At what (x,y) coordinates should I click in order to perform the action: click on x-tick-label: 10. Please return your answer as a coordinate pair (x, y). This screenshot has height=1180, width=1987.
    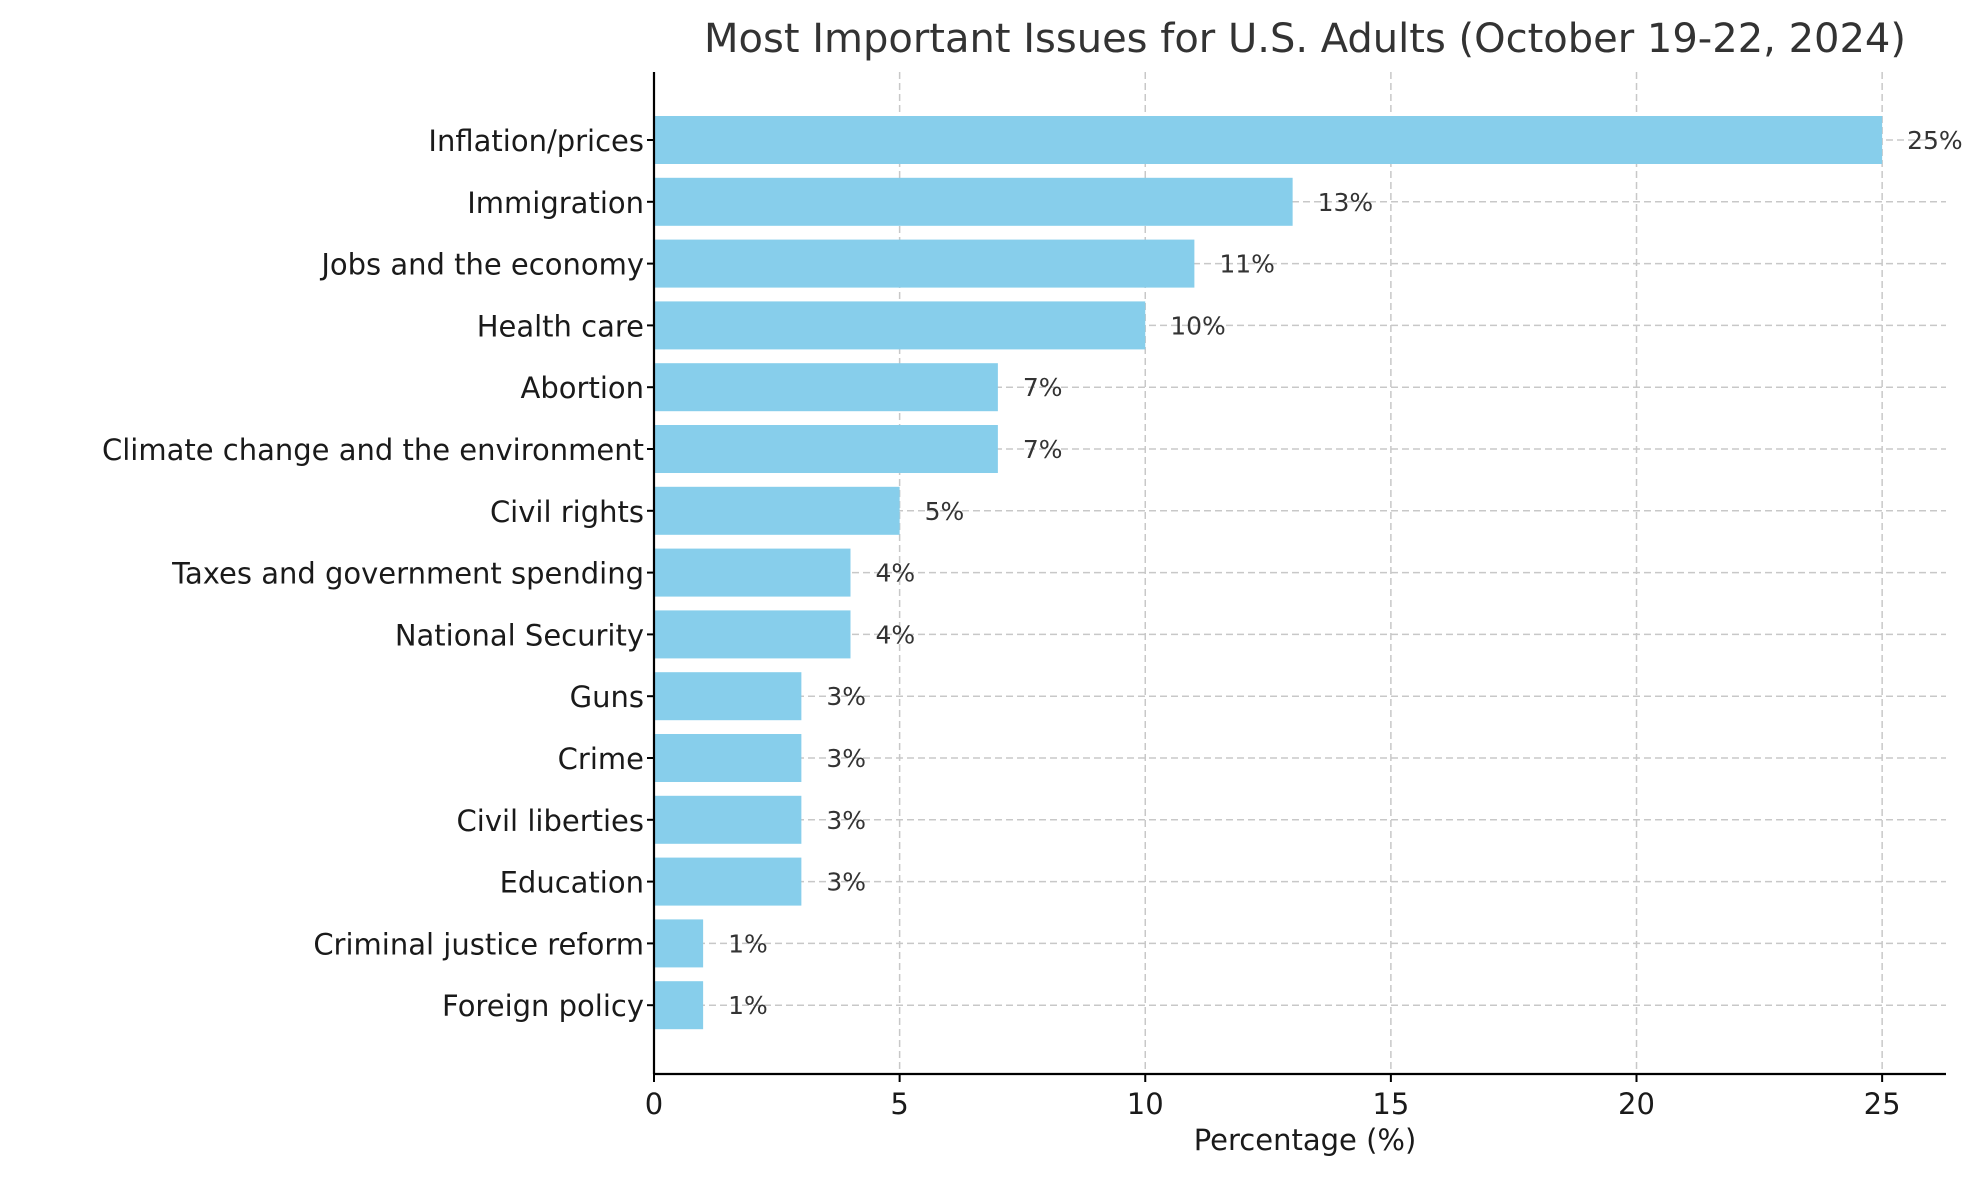
    Looking at the image, I should click on (1145, 1104).